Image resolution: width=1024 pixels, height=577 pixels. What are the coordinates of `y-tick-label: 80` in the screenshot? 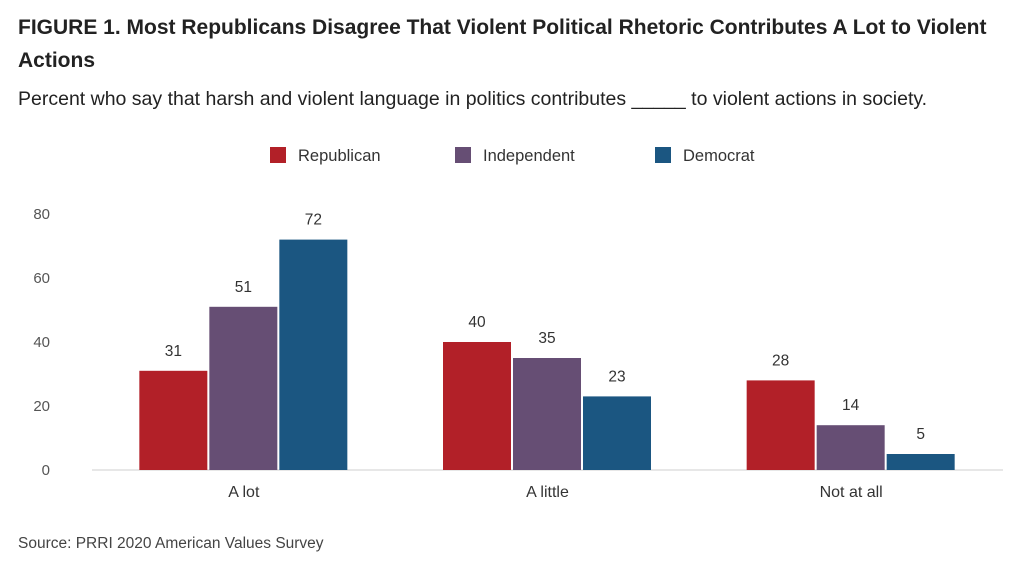 It's located at (41, 214).